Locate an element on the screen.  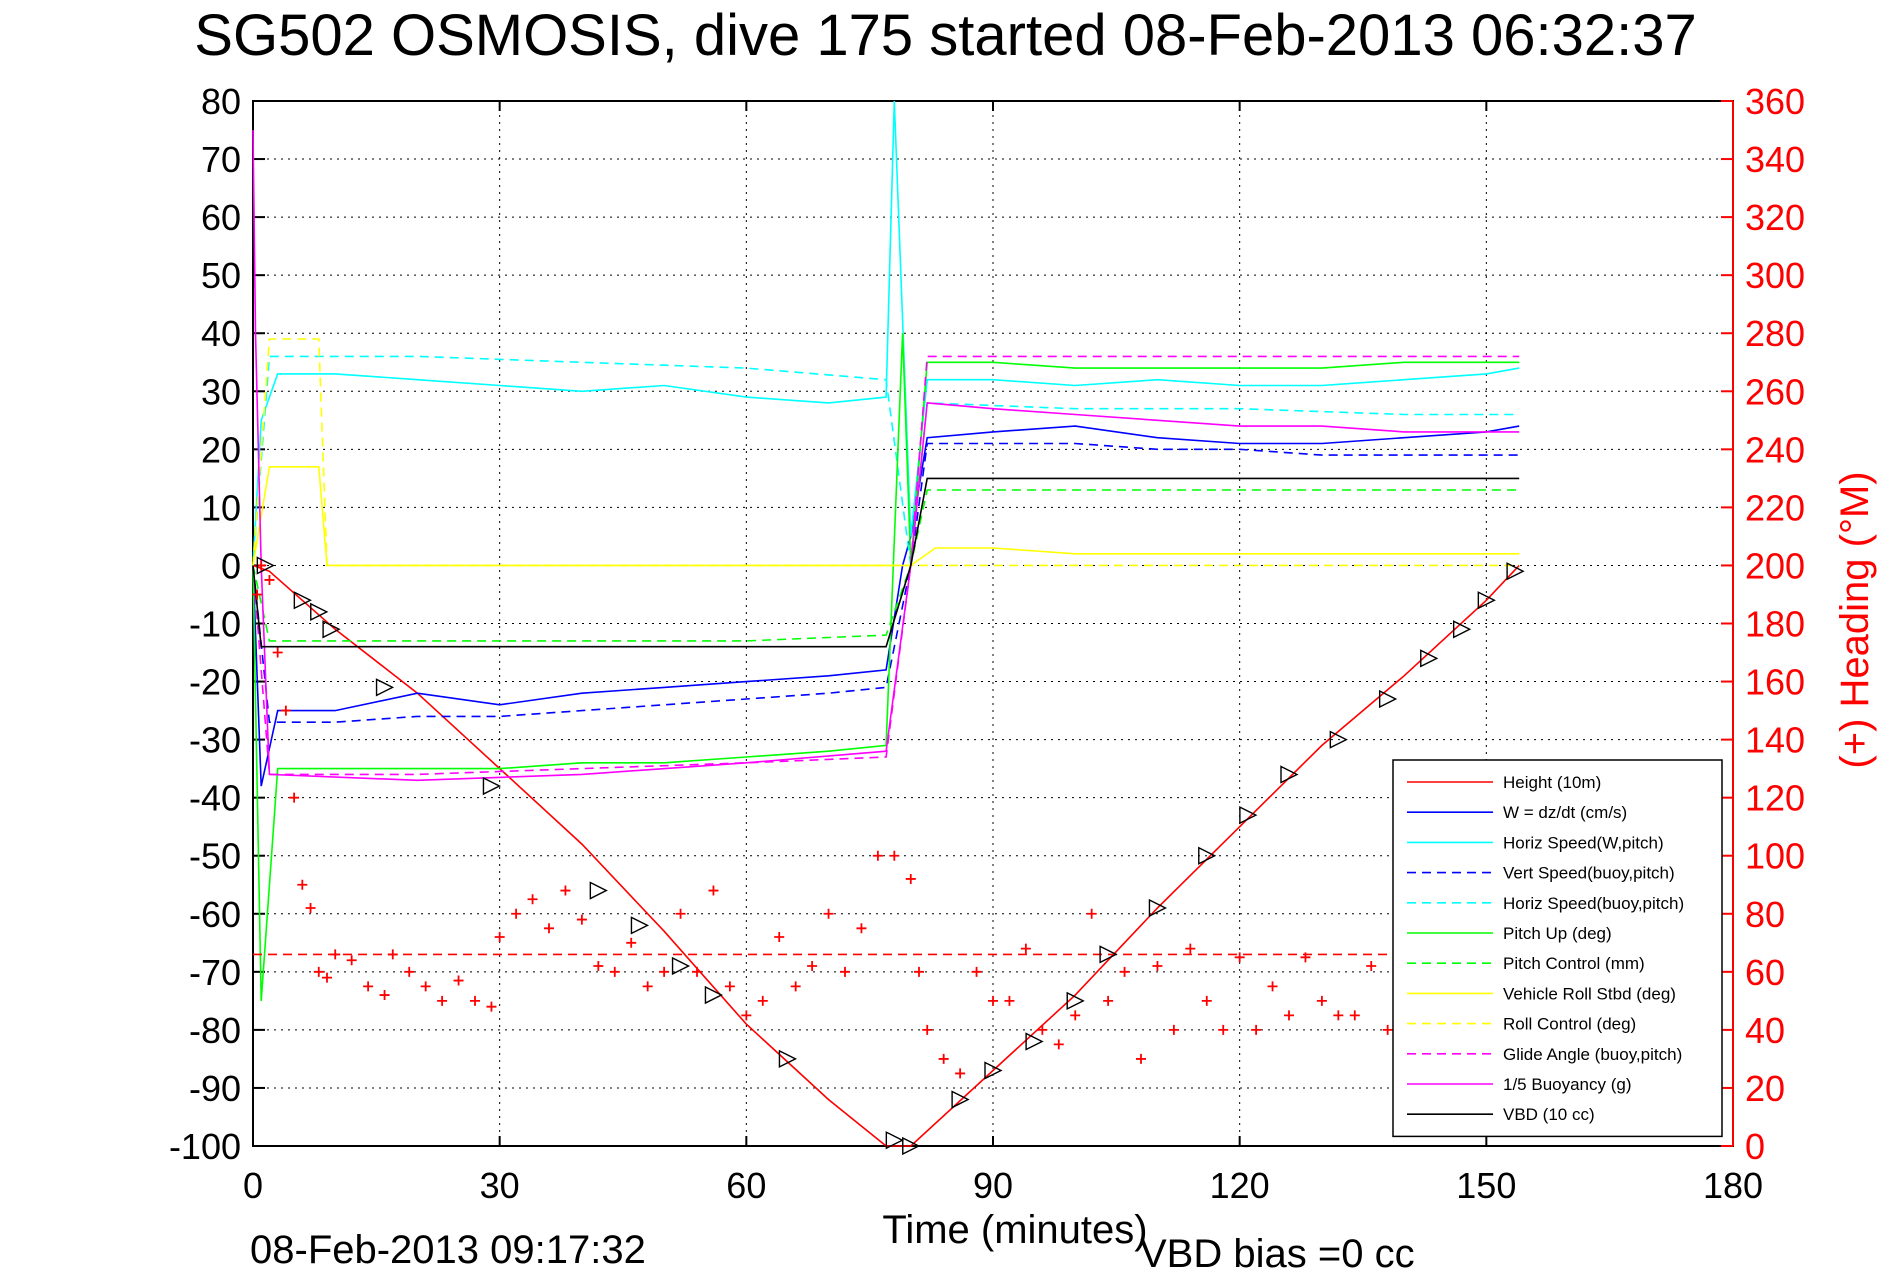
right-tick-label: 260 is located at coordinates (1775, 391).